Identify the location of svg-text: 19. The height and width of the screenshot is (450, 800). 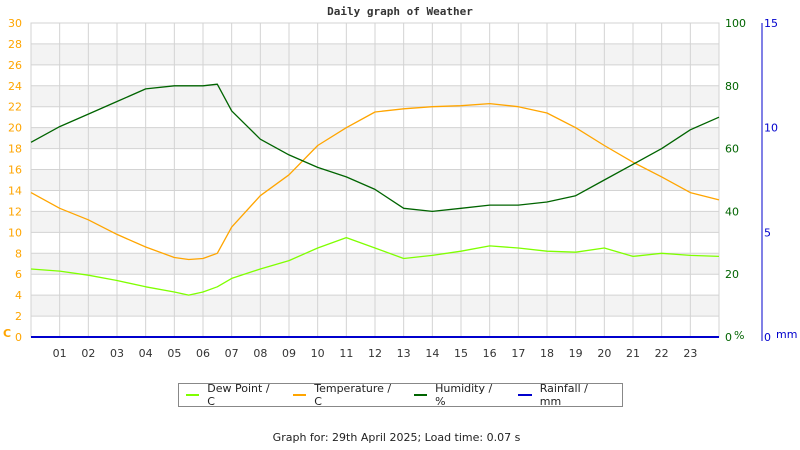
(576, 353).